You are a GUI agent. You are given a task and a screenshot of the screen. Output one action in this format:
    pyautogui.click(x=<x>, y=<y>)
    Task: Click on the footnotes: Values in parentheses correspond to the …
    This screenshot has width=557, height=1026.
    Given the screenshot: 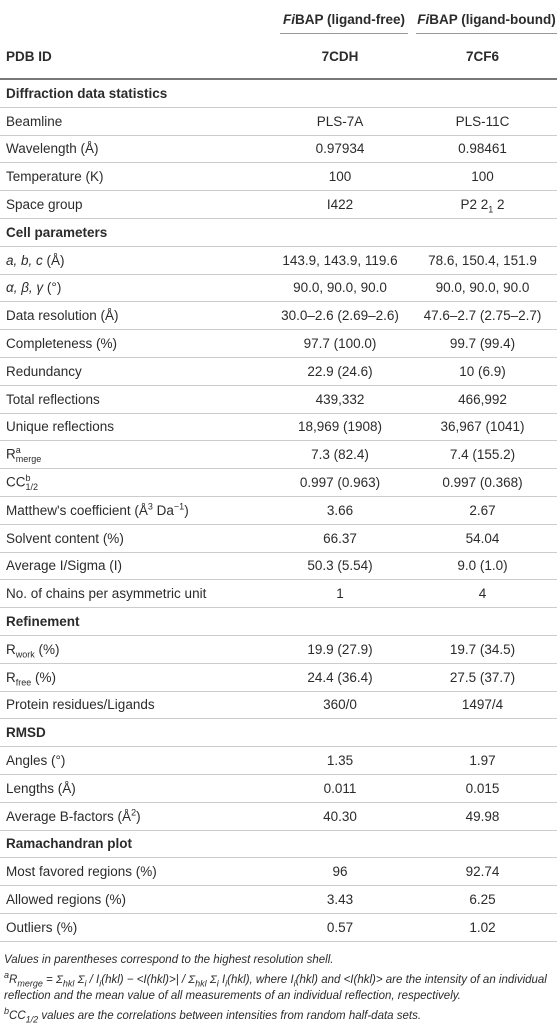 What is the action you would take?
    pyautogui.click(x=278, y=983)
    